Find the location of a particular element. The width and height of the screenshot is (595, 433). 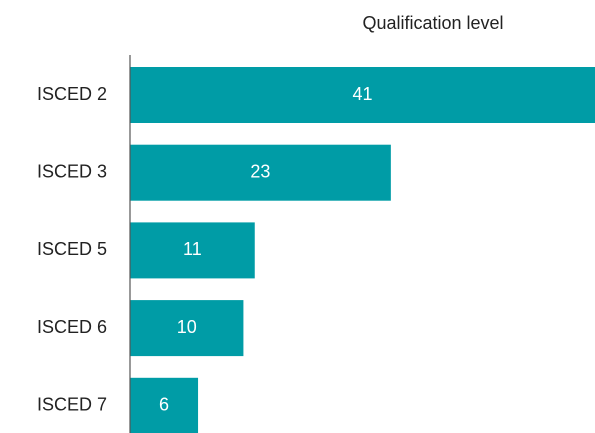

value-label: 23 is located at coordinates (260, 171).